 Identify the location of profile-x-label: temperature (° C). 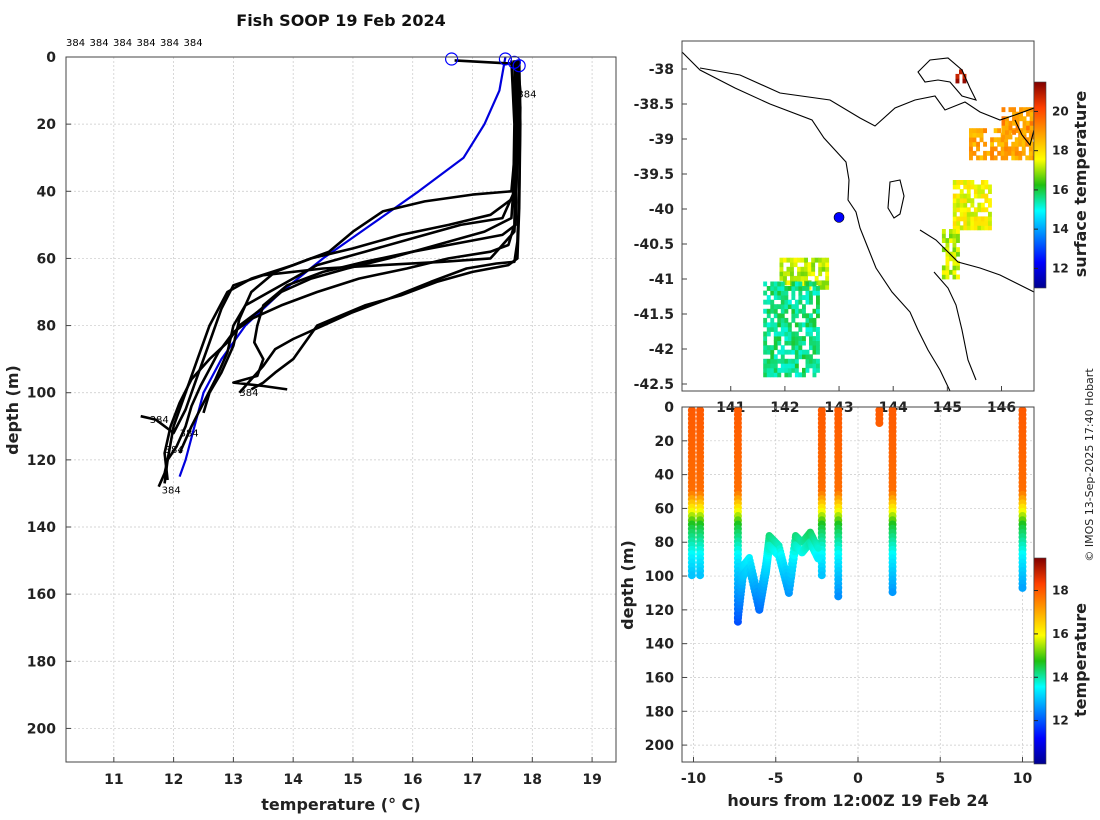
(340, 804).